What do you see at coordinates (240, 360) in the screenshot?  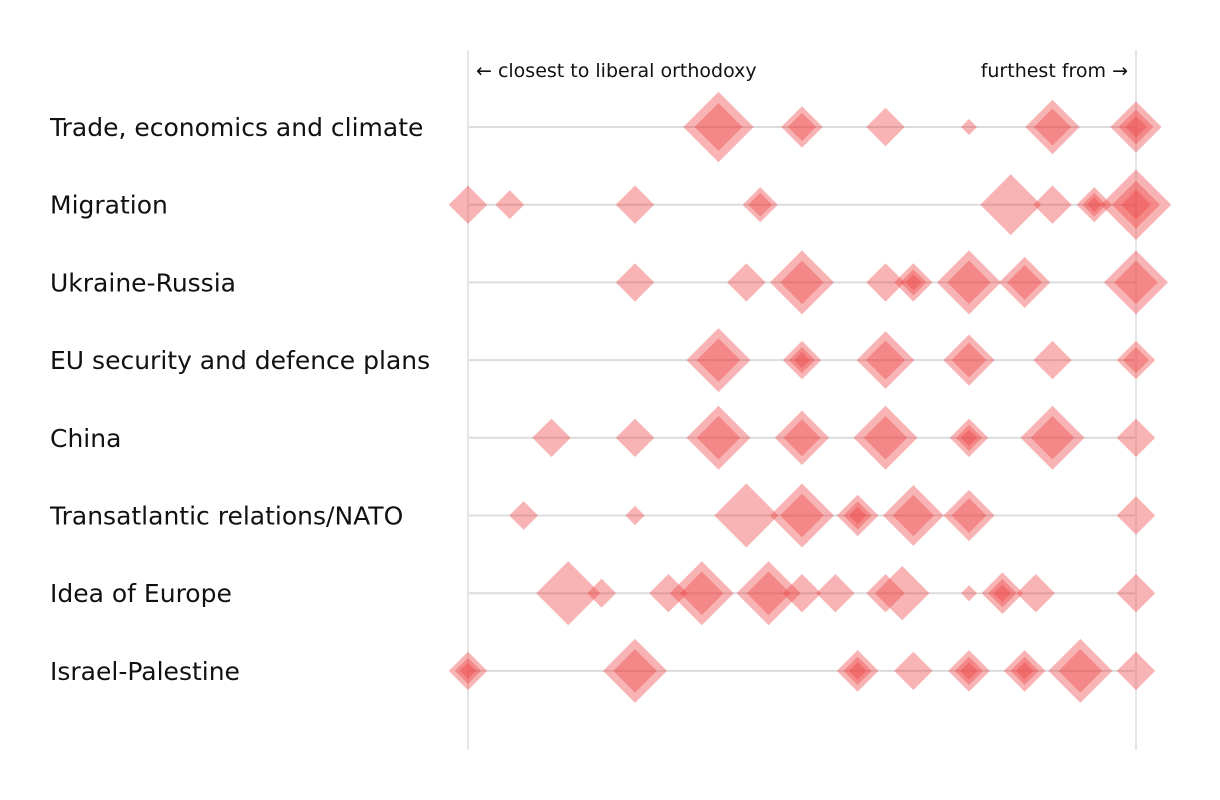 I see `row-label: EU security and defence plans` at bounding box center [240, 360].